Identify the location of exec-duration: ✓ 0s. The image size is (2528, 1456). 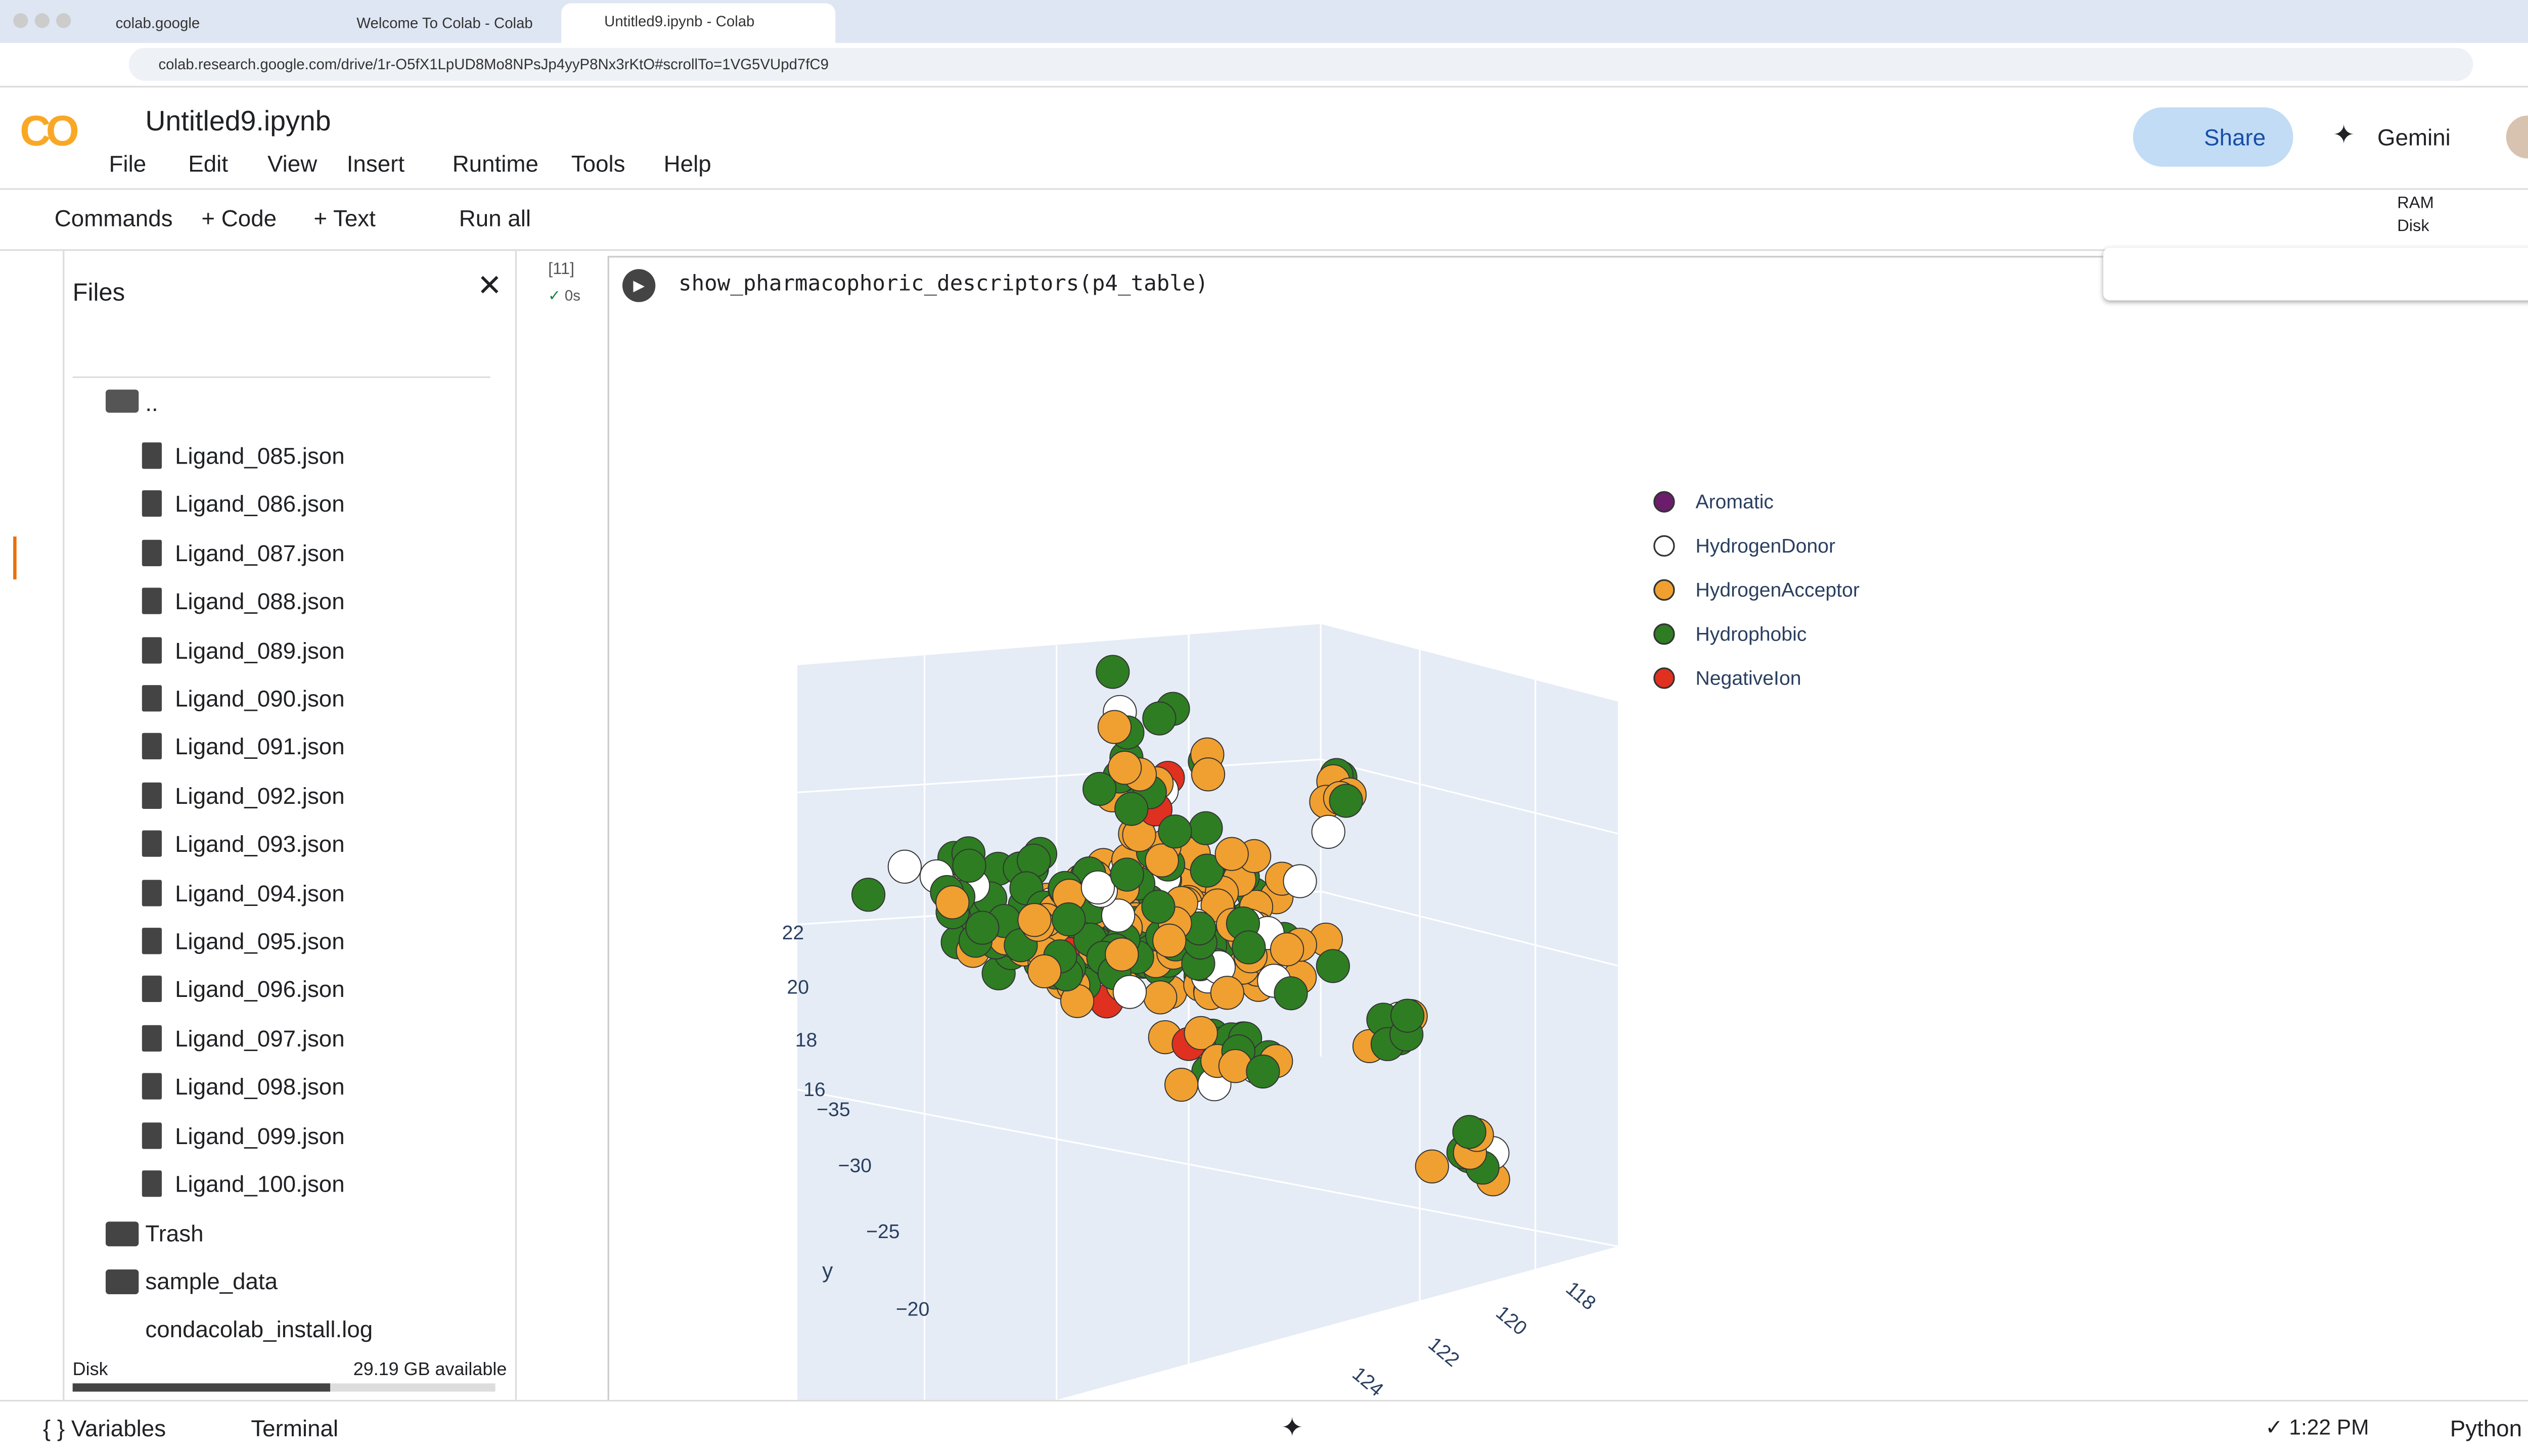
(565, 295).